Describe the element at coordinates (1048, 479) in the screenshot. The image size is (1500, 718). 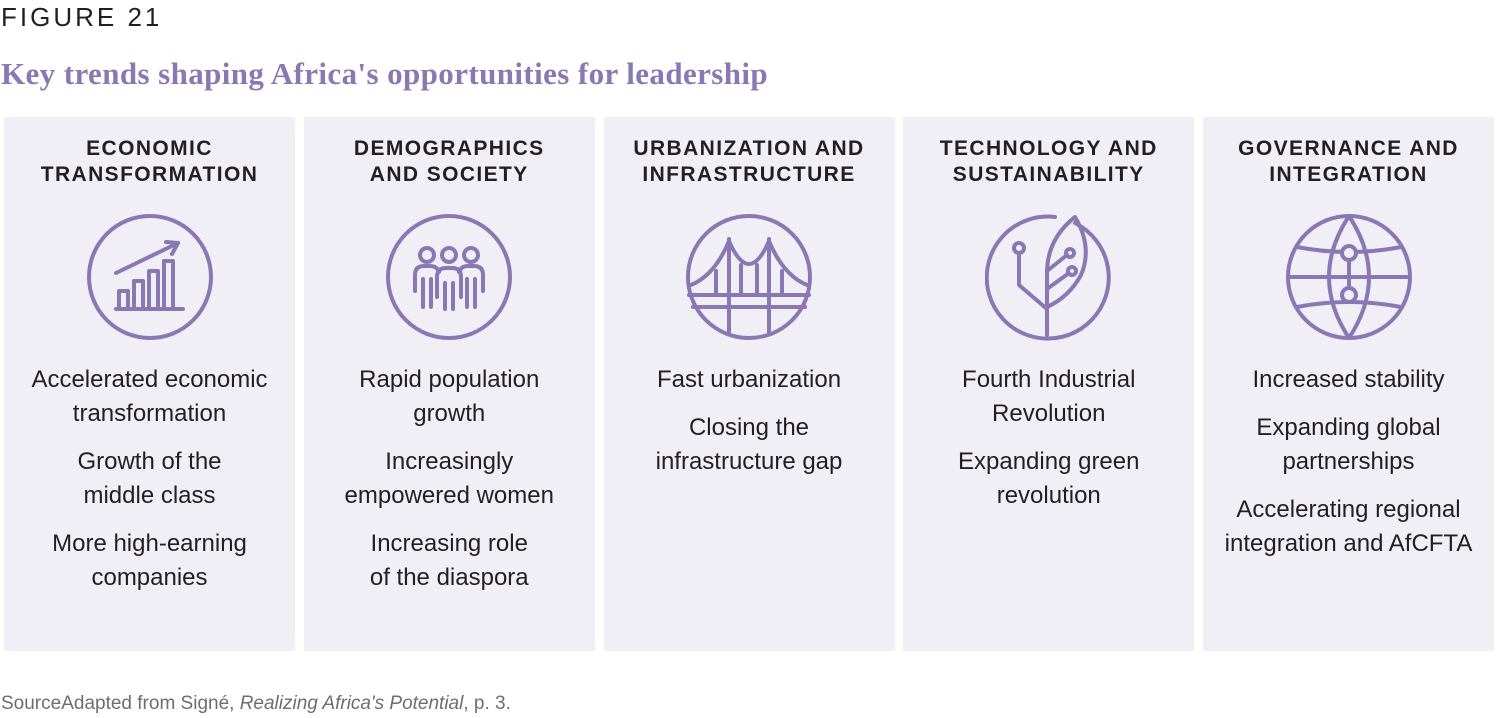
I see `trend-item: Expanding green revolution` at that location.